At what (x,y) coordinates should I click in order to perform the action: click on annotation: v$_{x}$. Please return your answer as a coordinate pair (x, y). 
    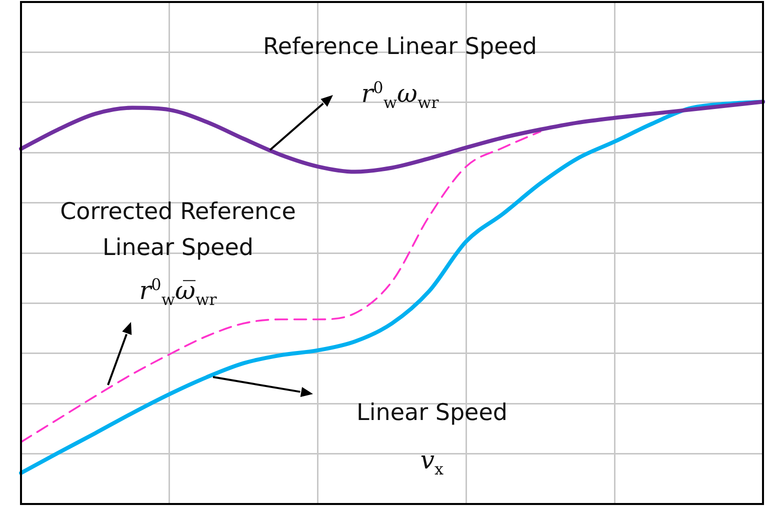
    Looking at the image, I should click on (432, 462).